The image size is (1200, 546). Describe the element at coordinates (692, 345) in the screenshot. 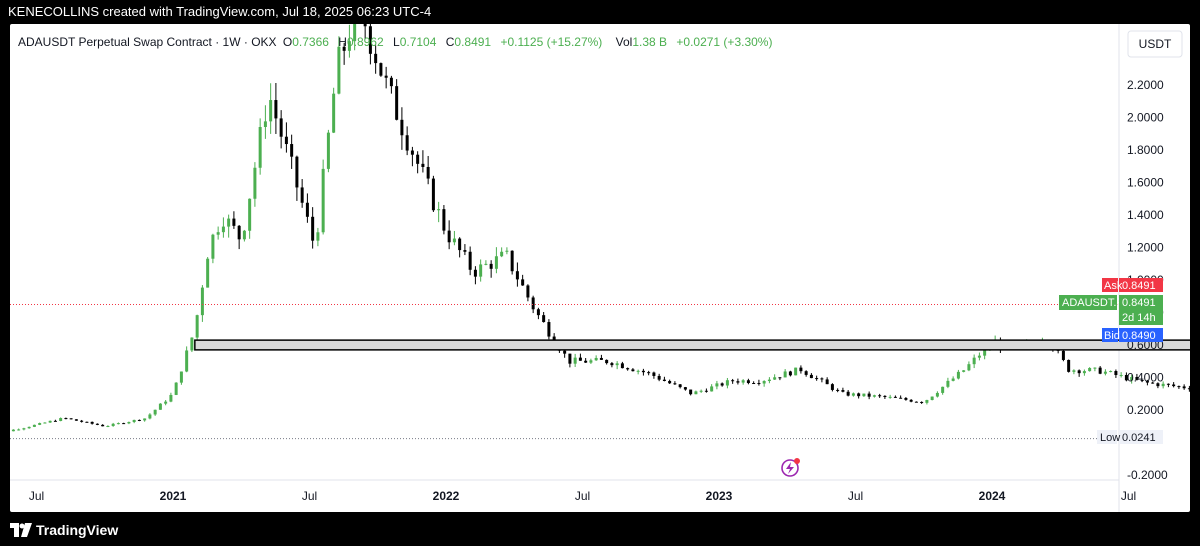

I see `support-zone-rectangle` at that location.